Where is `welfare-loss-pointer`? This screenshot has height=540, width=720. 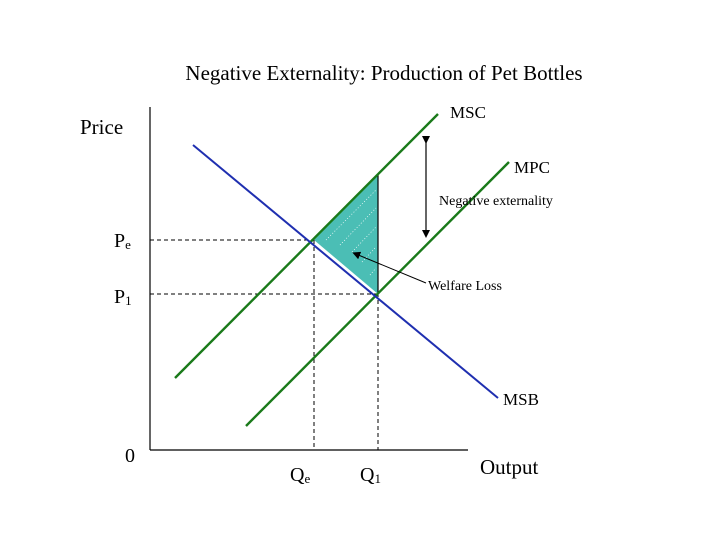
welfare-loss-pointer is located at coordinates (389, 267).